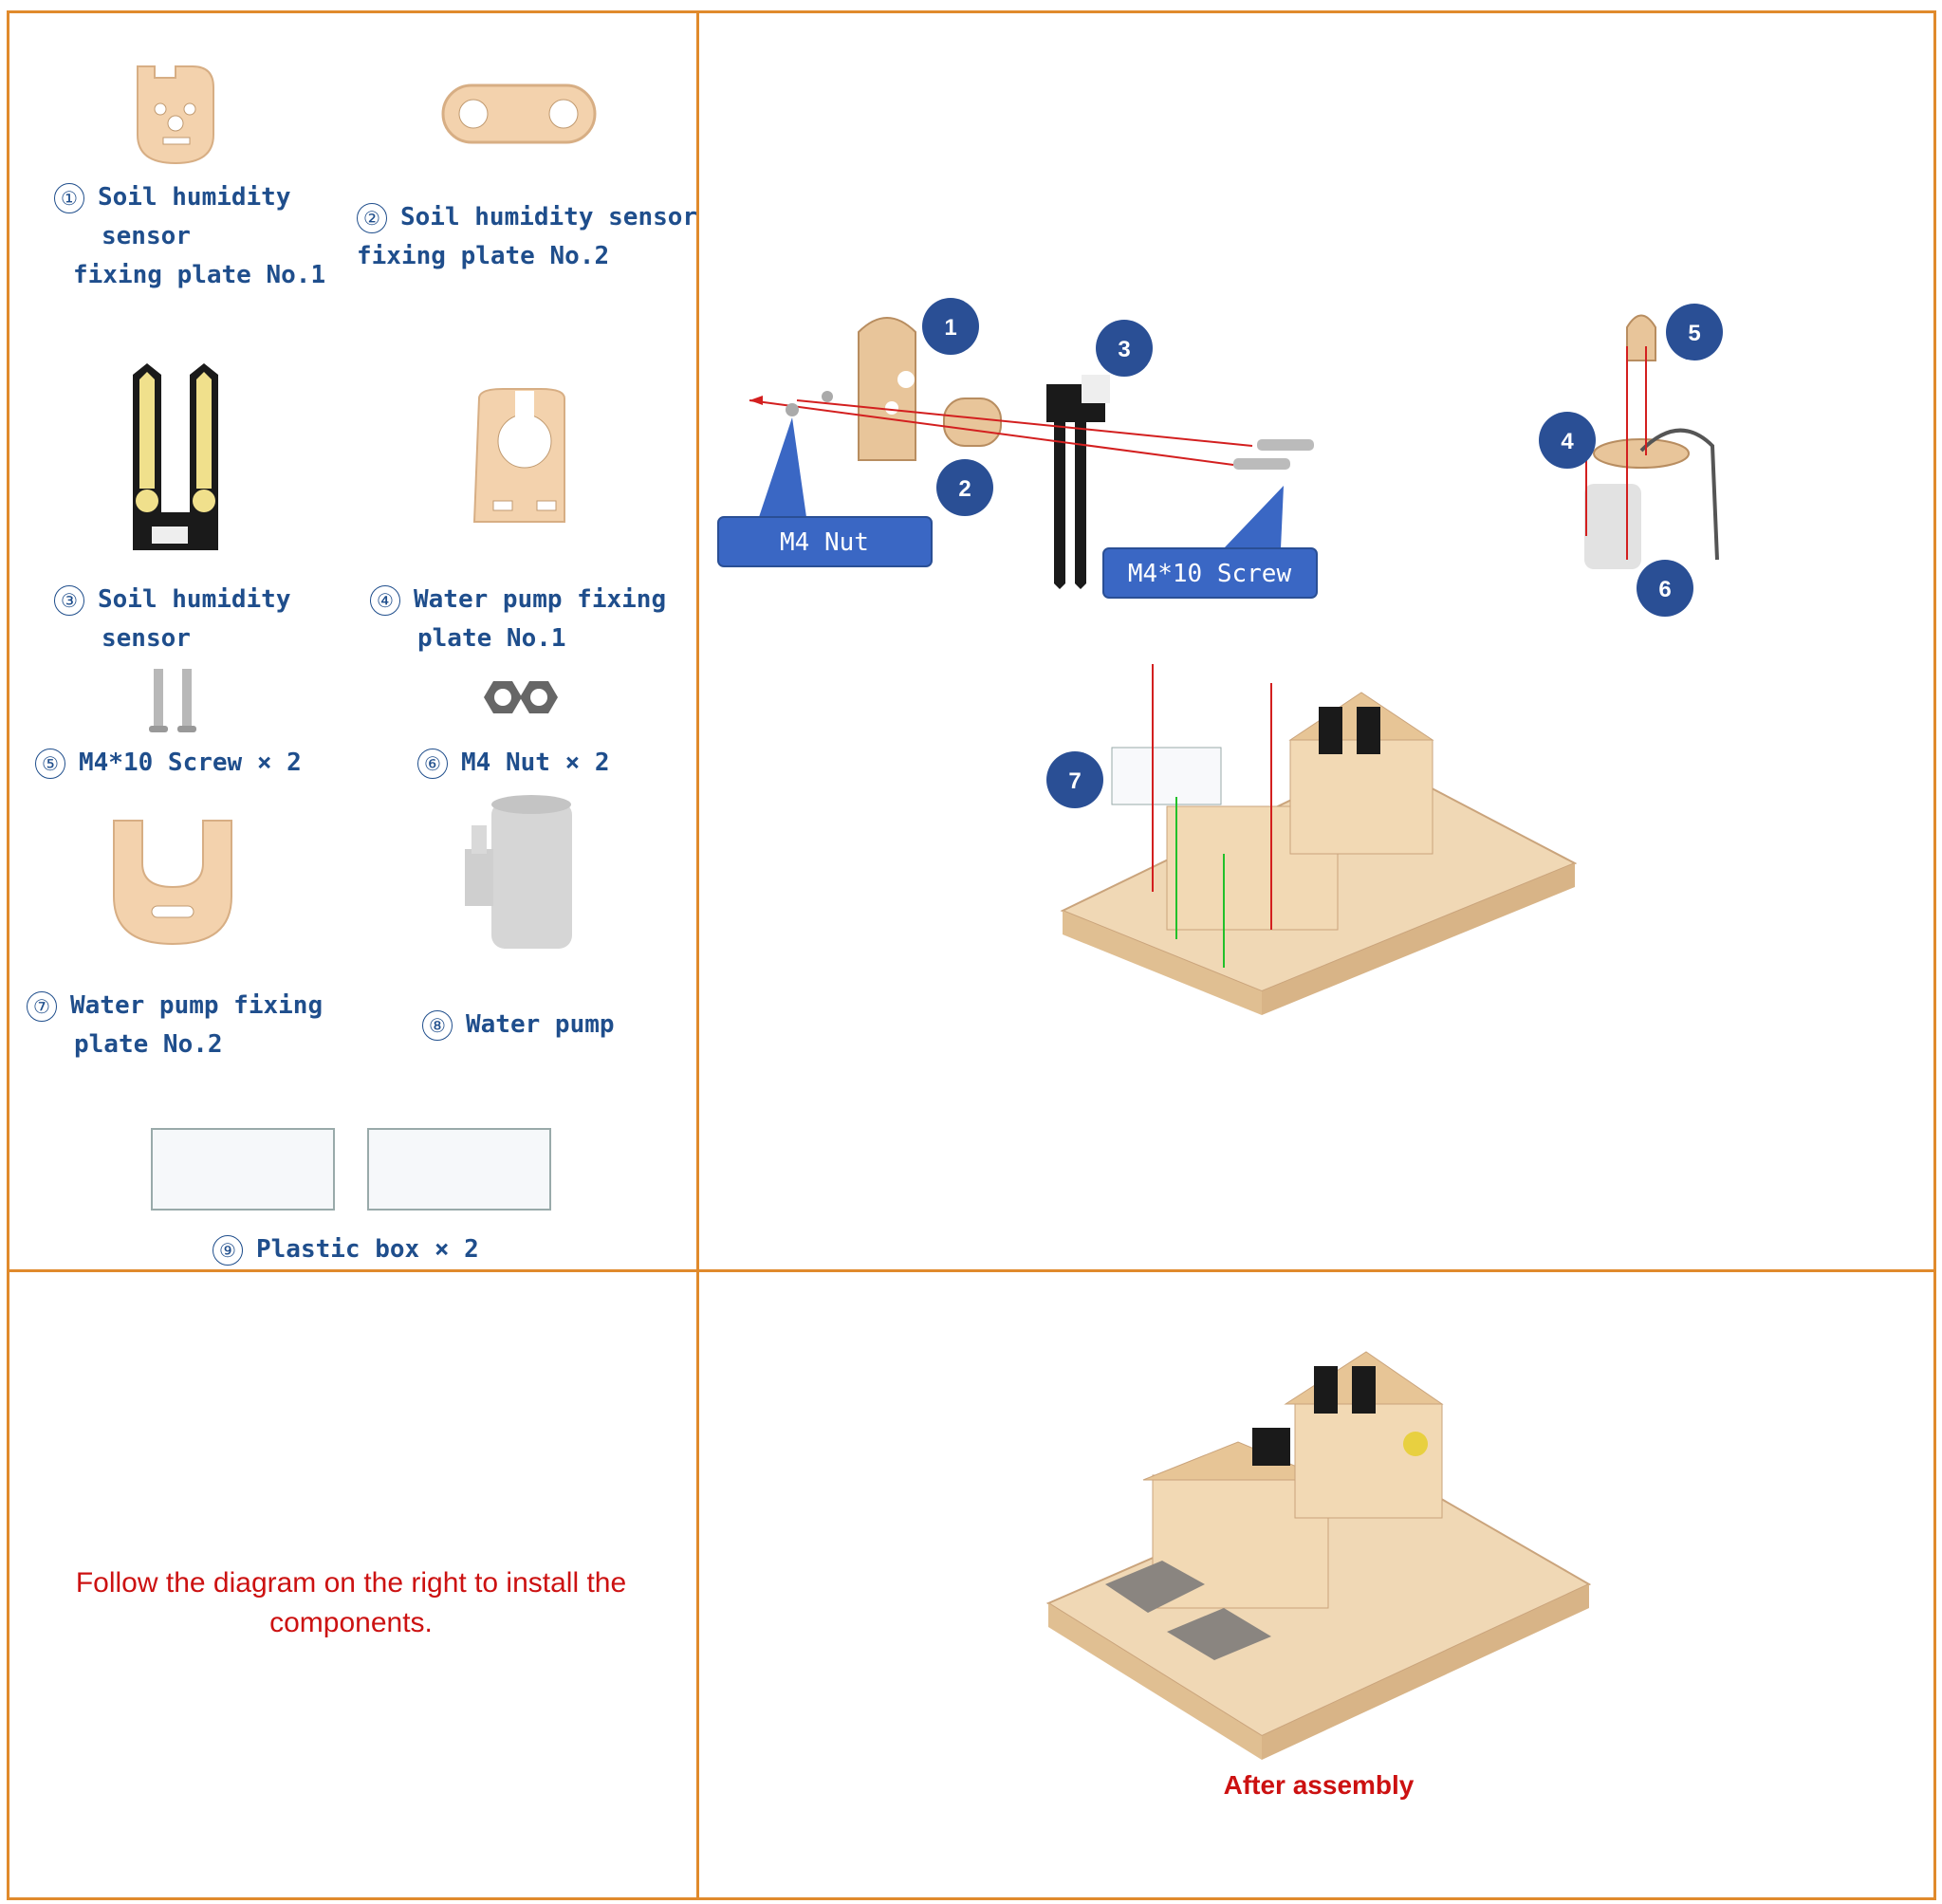 This screenshot has height=1904, width=1942. I want to click on m4-nut-callout: M4 Nut, so click(825, 492).